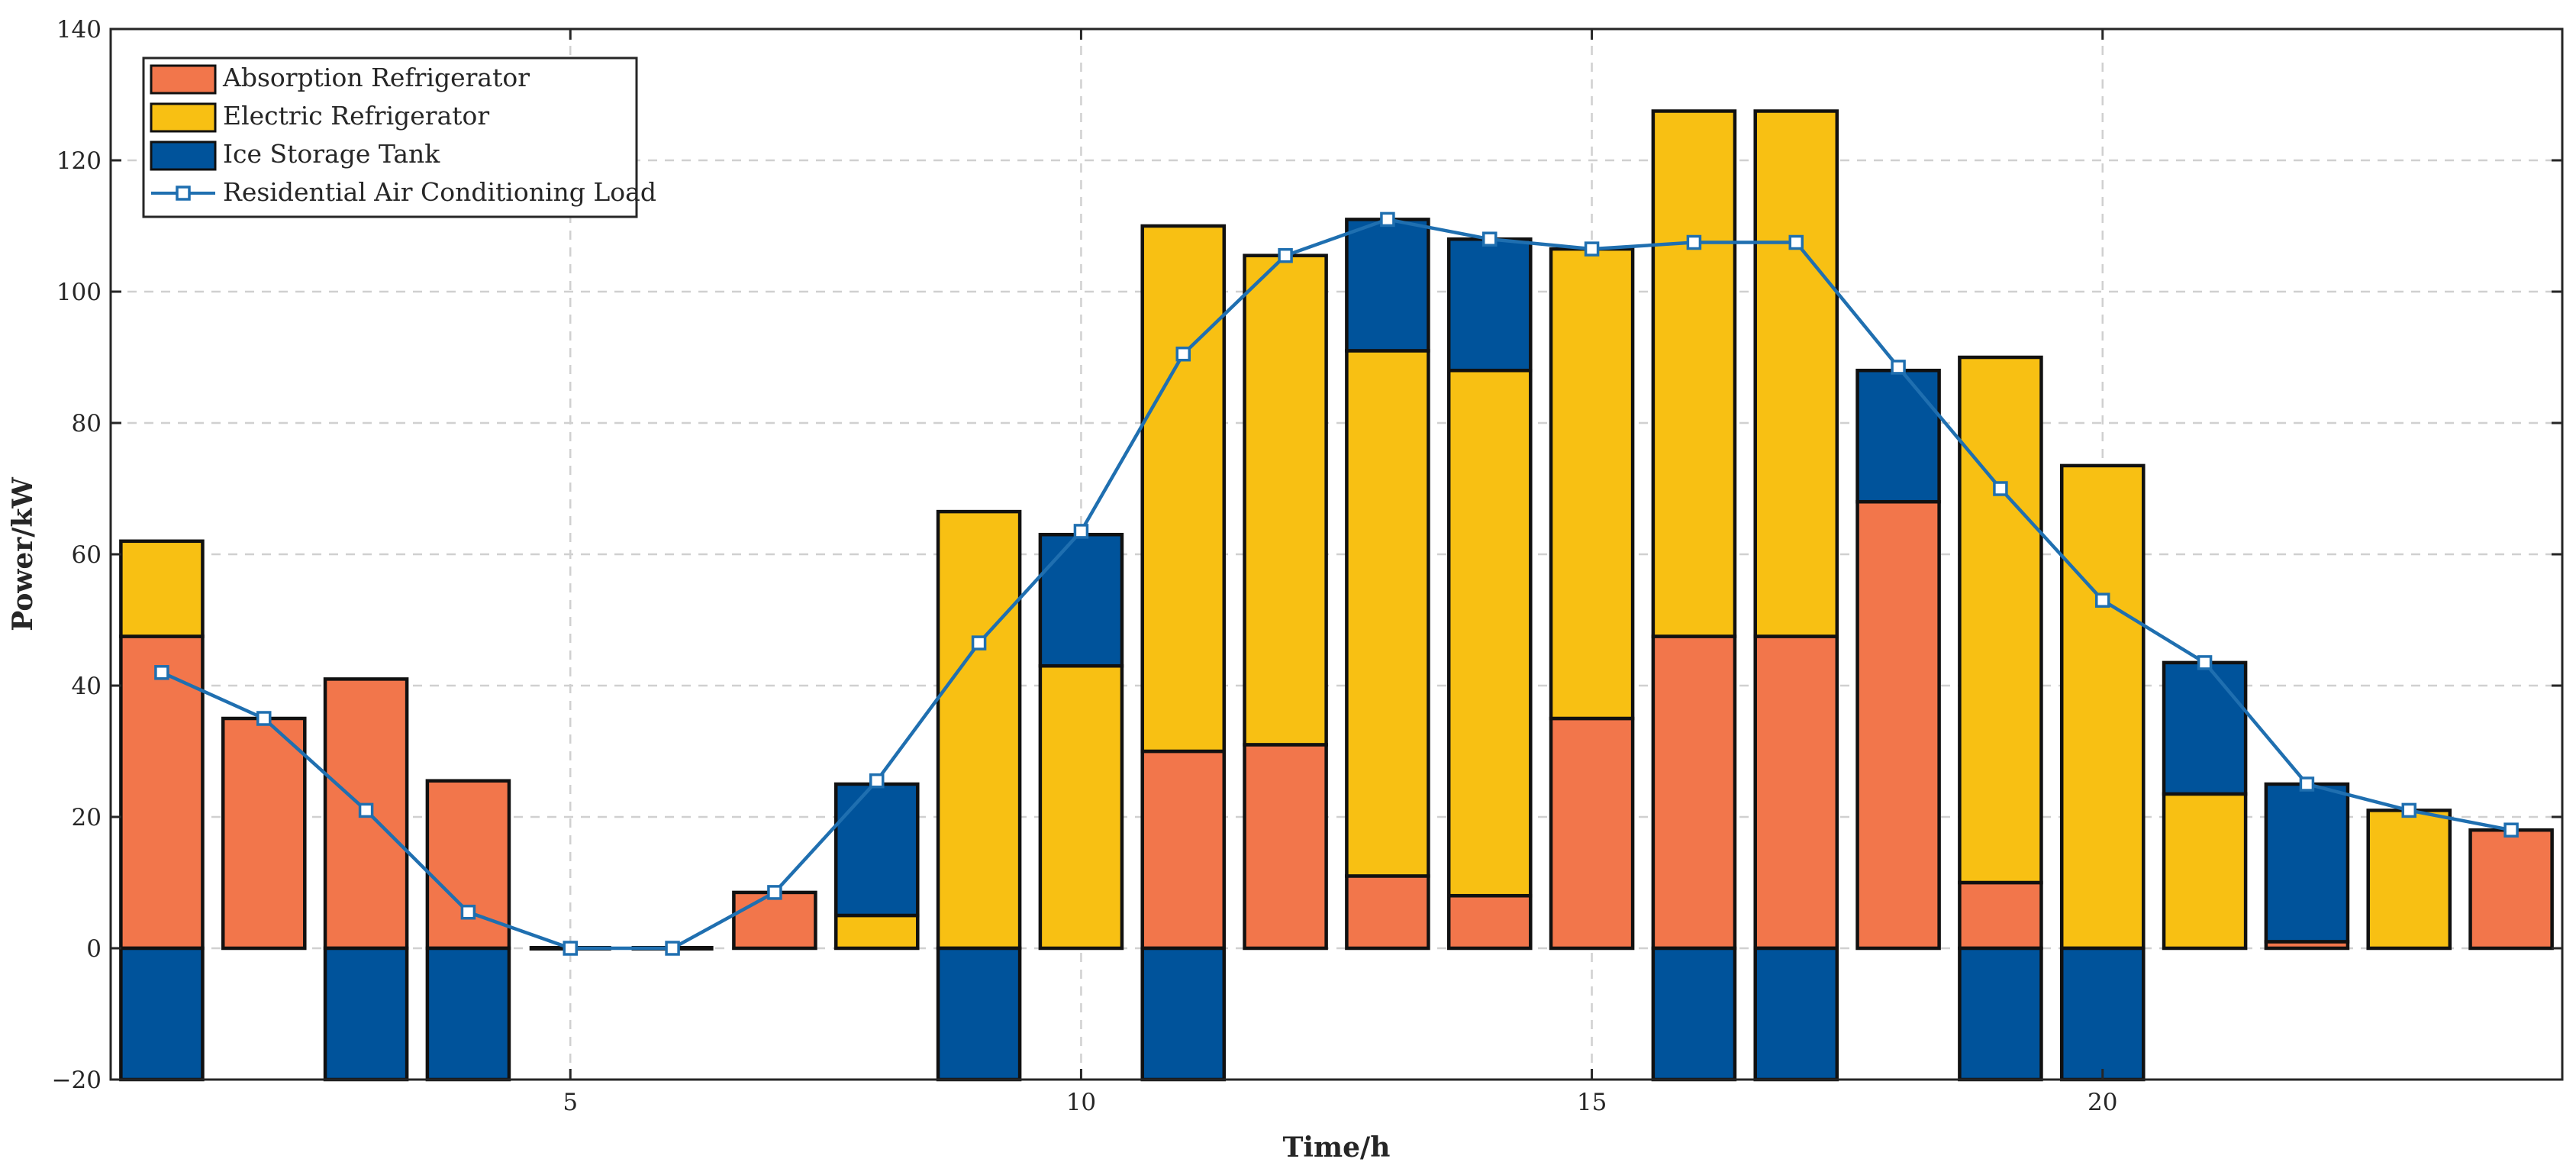 Image resolution: width=2576 pixels, height=1175 pixels. Describe the element at coordinates (87, 555) in the screenshot. I see `y-tick-label: 60` at that location.